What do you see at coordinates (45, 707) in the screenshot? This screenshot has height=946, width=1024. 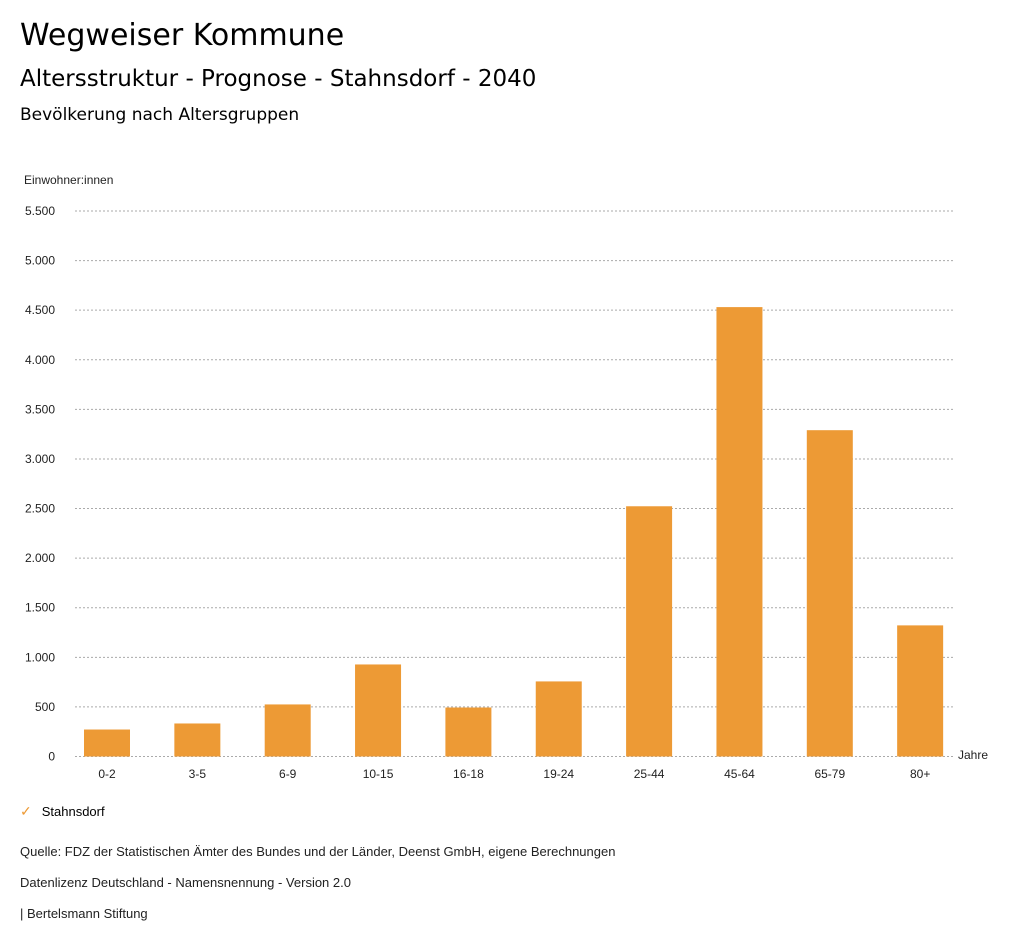 I see `y-tick-label: 500` at bounding box center [45, 707].